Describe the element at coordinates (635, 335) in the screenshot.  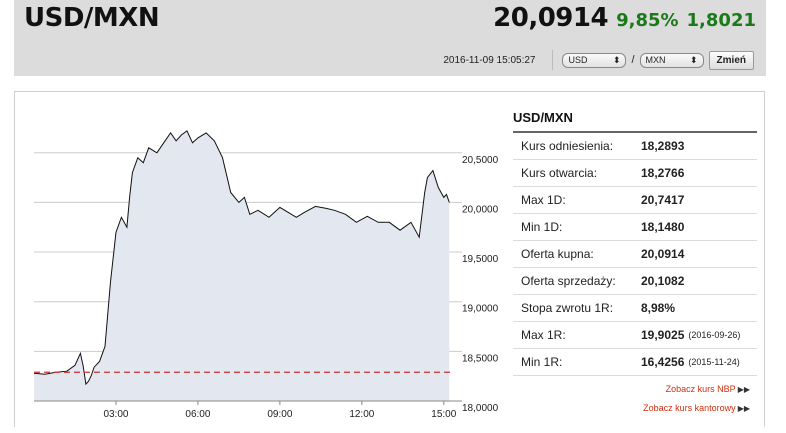
I see `info-row: Max 1R: 19,9025 (2016-09-26)` at that location.